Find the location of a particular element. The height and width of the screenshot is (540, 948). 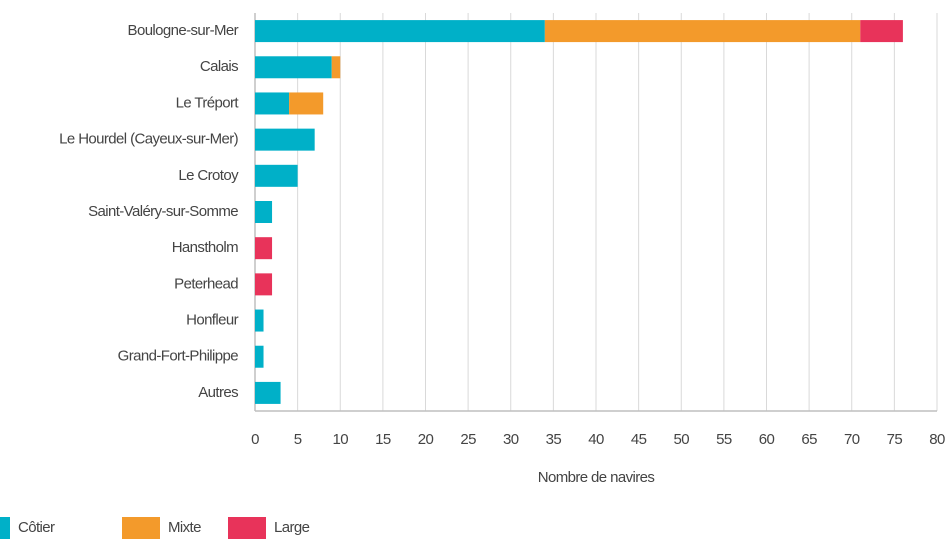

x-tick-label: 20 is located at coordinates (426, 439).